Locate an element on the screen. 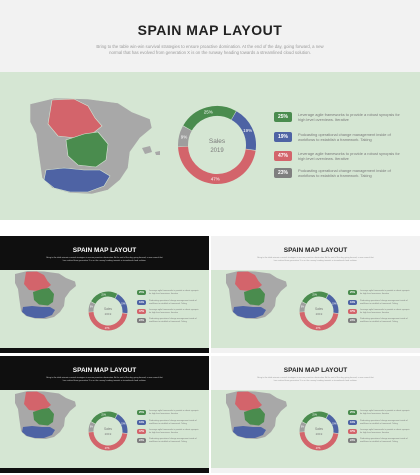 The image size is (420, 475). thumb-graphics: 25% 19% 47% 9% Sales 2019 is located at coordinates (282, 421).